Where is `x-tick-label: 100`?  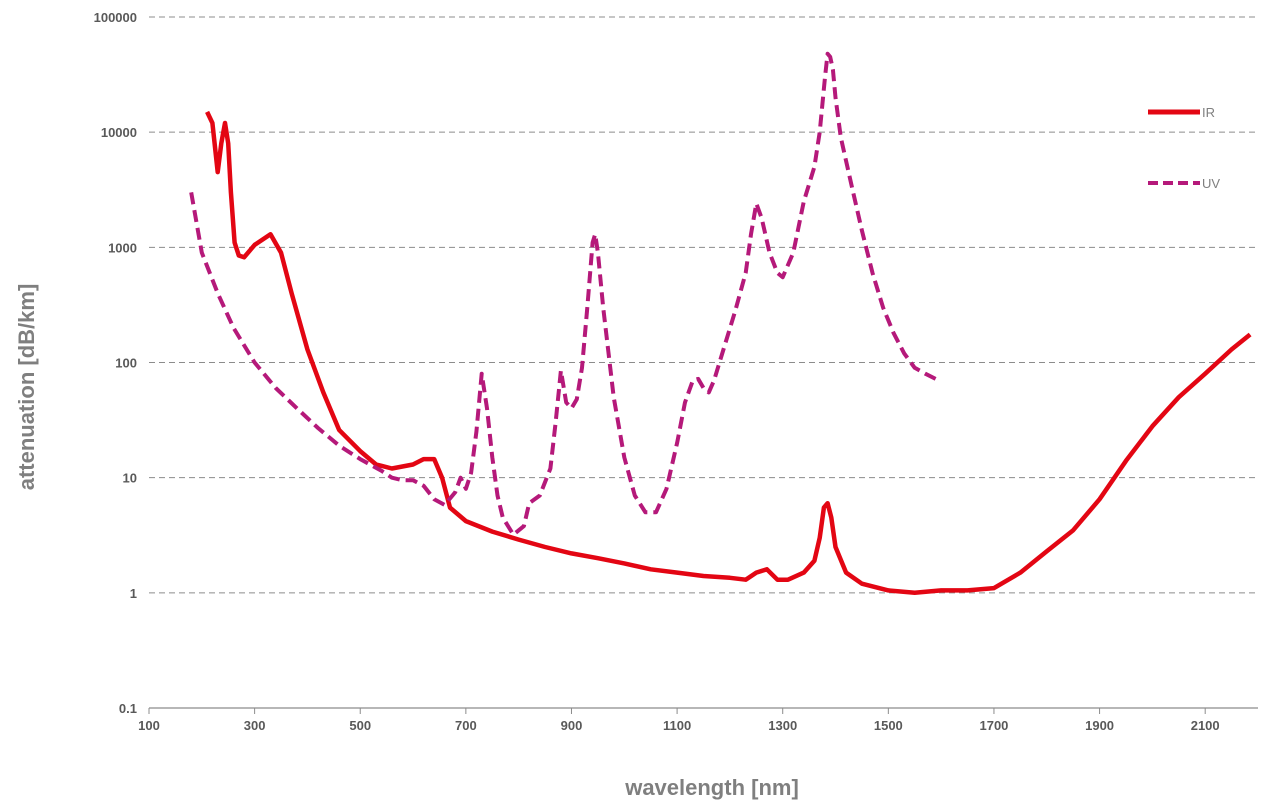
x-tick-label: 100 is located at coordinates (149, 725).